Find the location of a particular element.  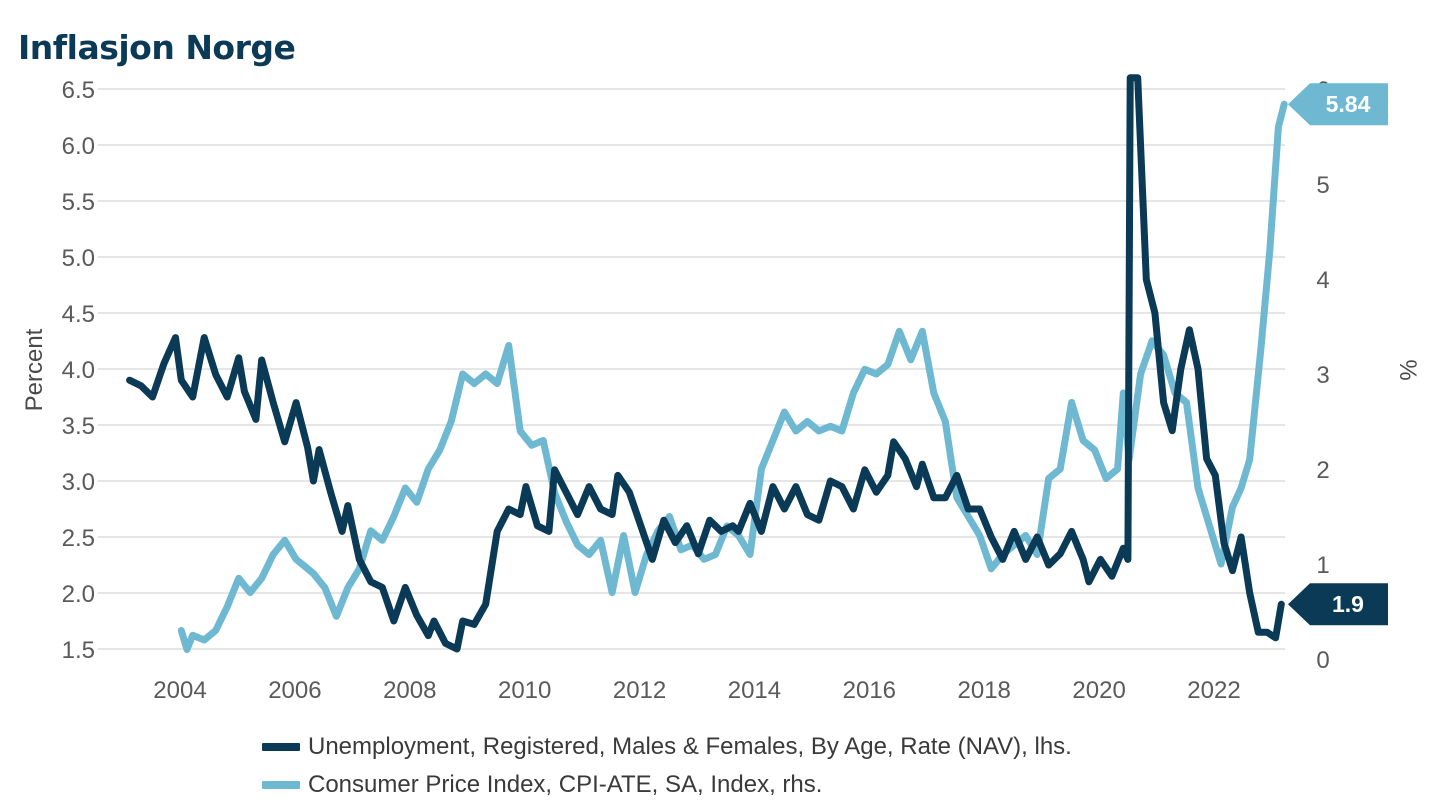

y-axis-left: 1.5 2.0 2.5 3.0 3.5 4.0 4.5 5.0 5.5 6.0 6.5 is located at coordinates (78, 370).